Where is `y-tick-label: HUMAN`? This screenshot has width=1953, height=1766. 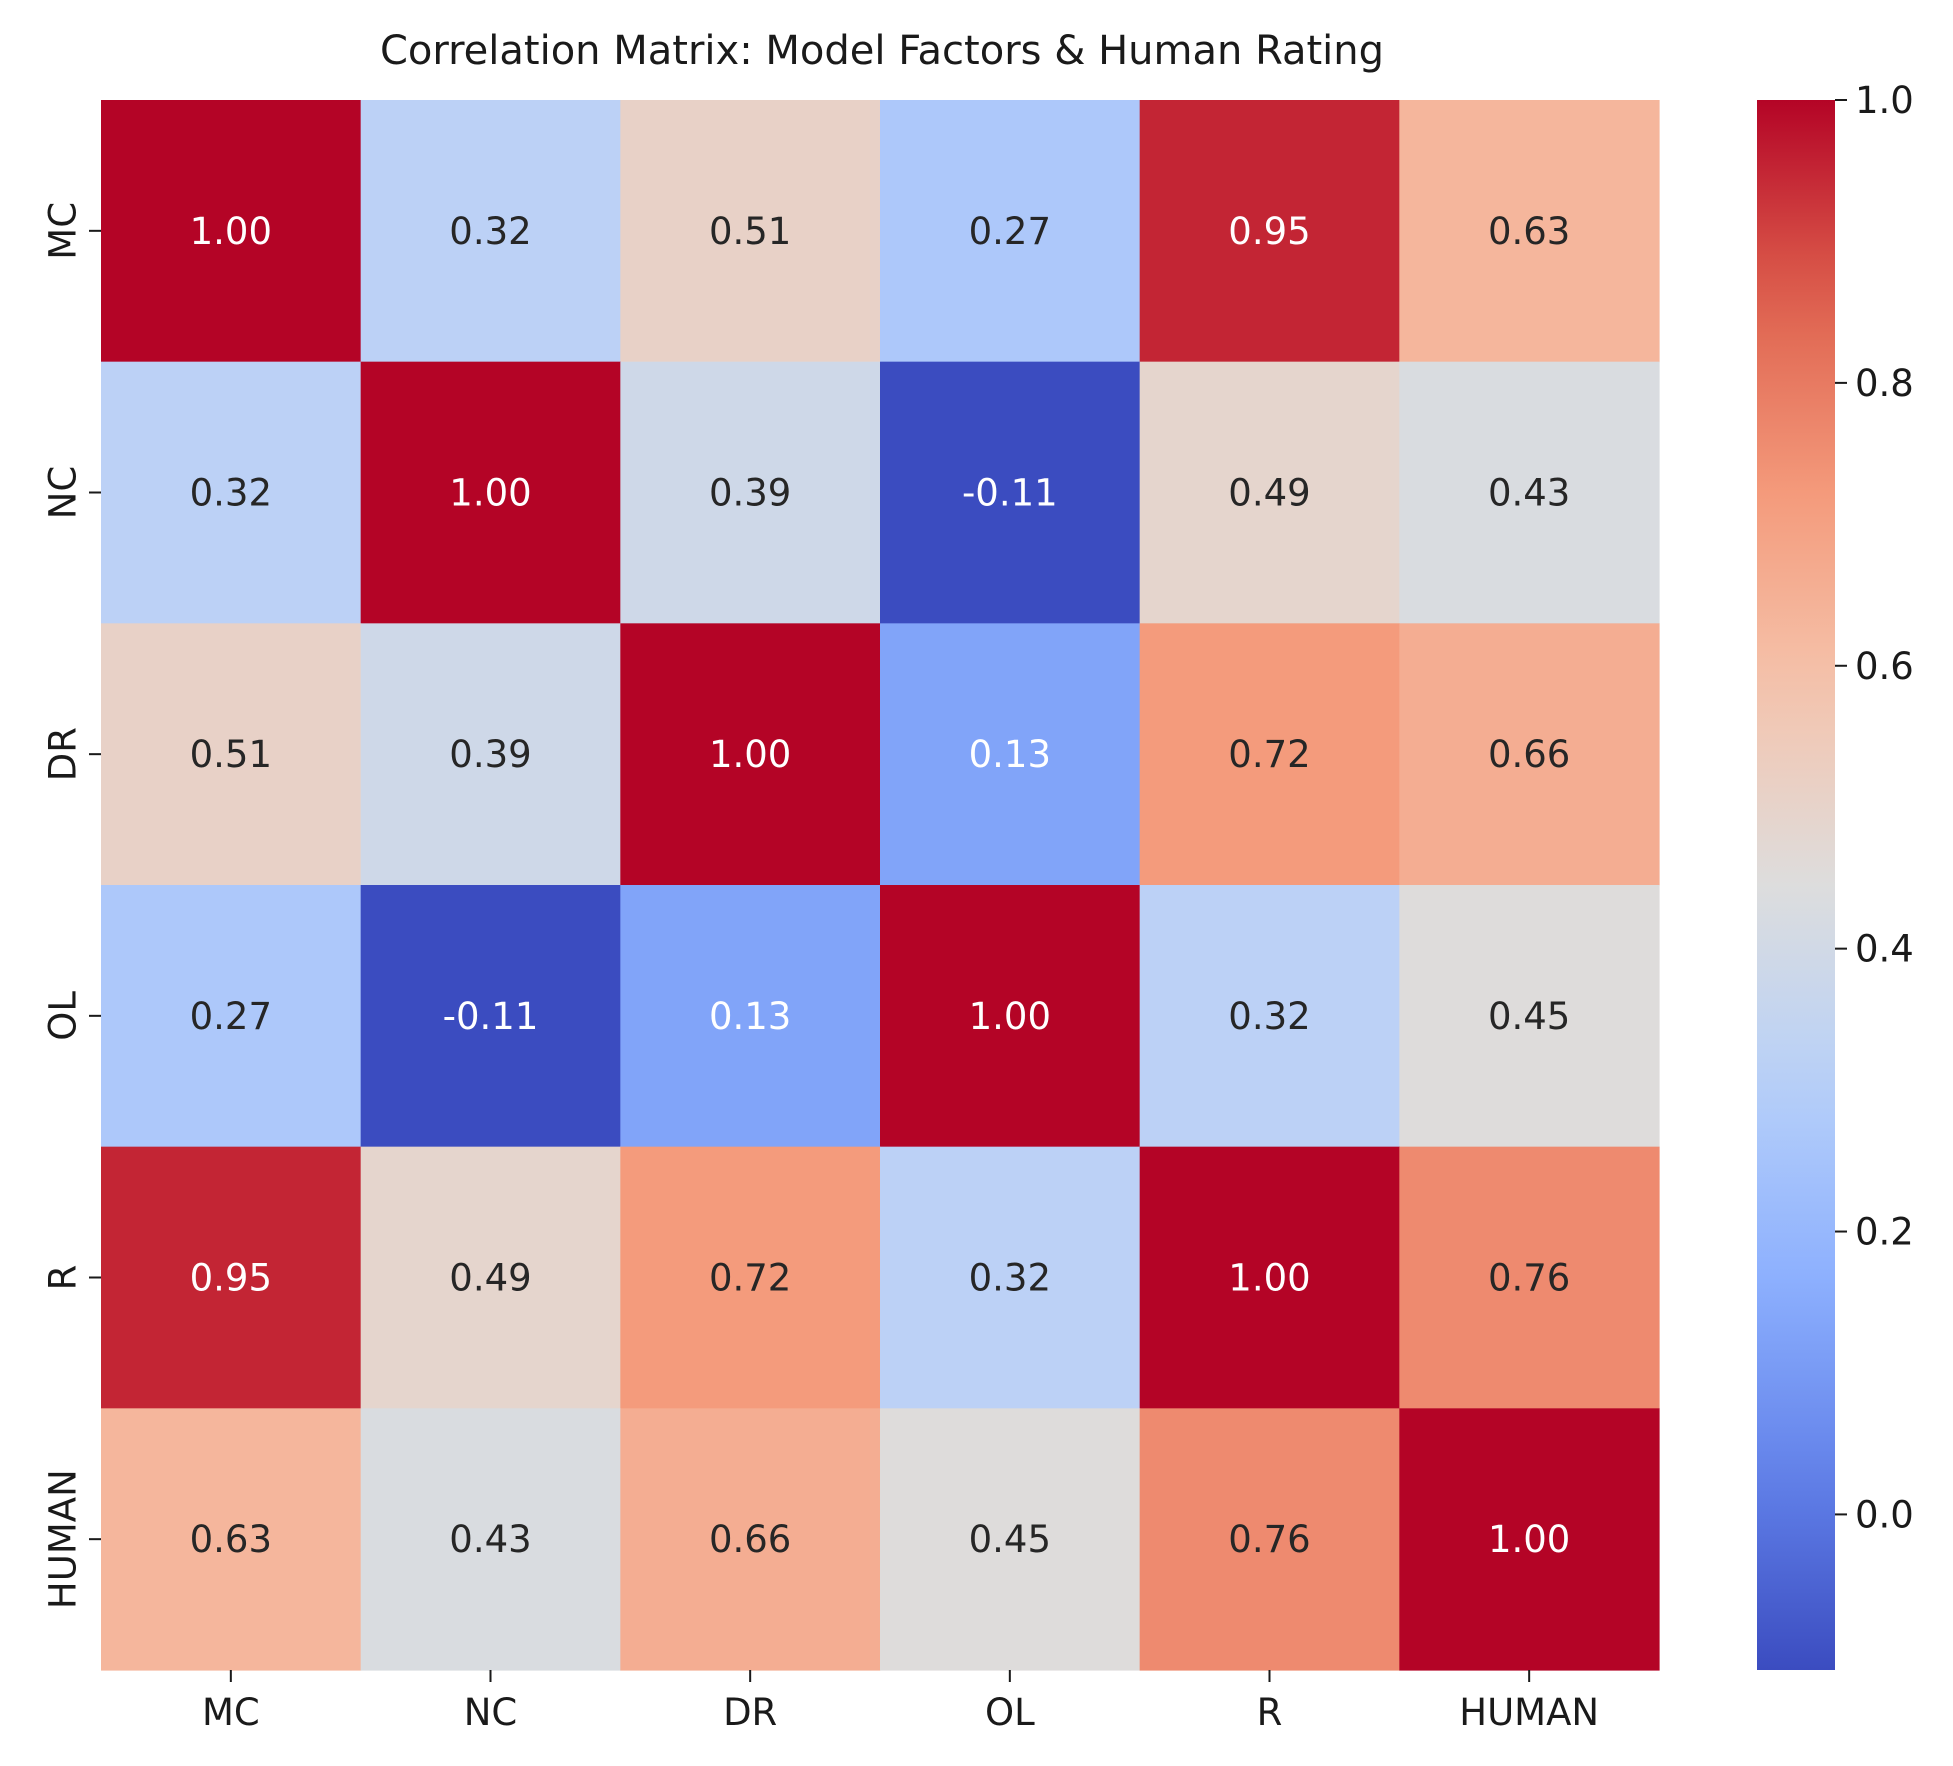 y-tick-label: HUMAN is located at coordinates (63, 1539).